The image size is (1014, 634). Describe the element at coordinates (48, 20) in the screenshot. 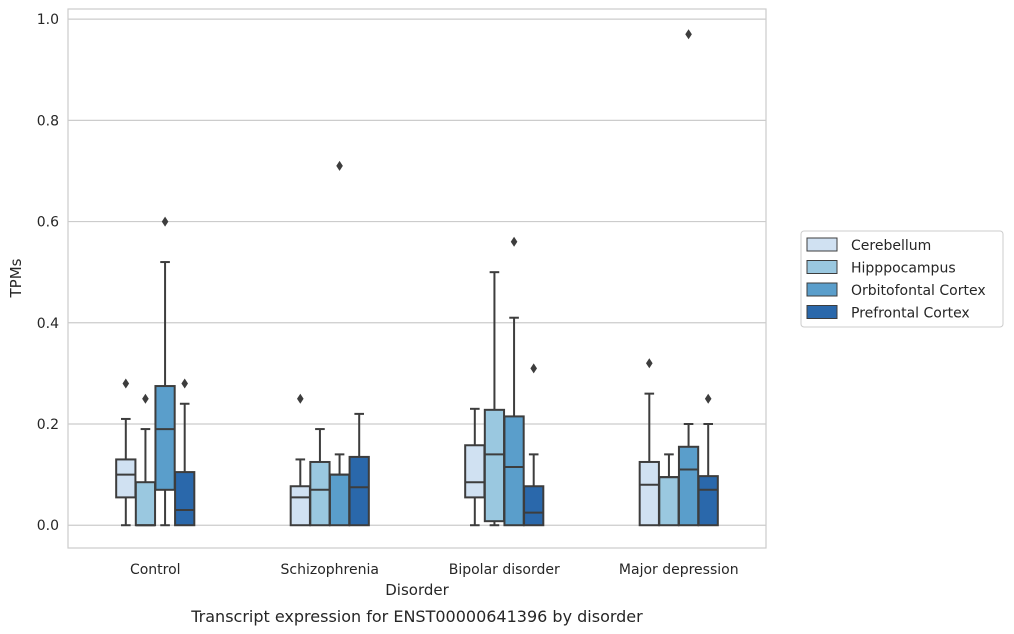

I see `y-tick-label: 1.0` at that location.